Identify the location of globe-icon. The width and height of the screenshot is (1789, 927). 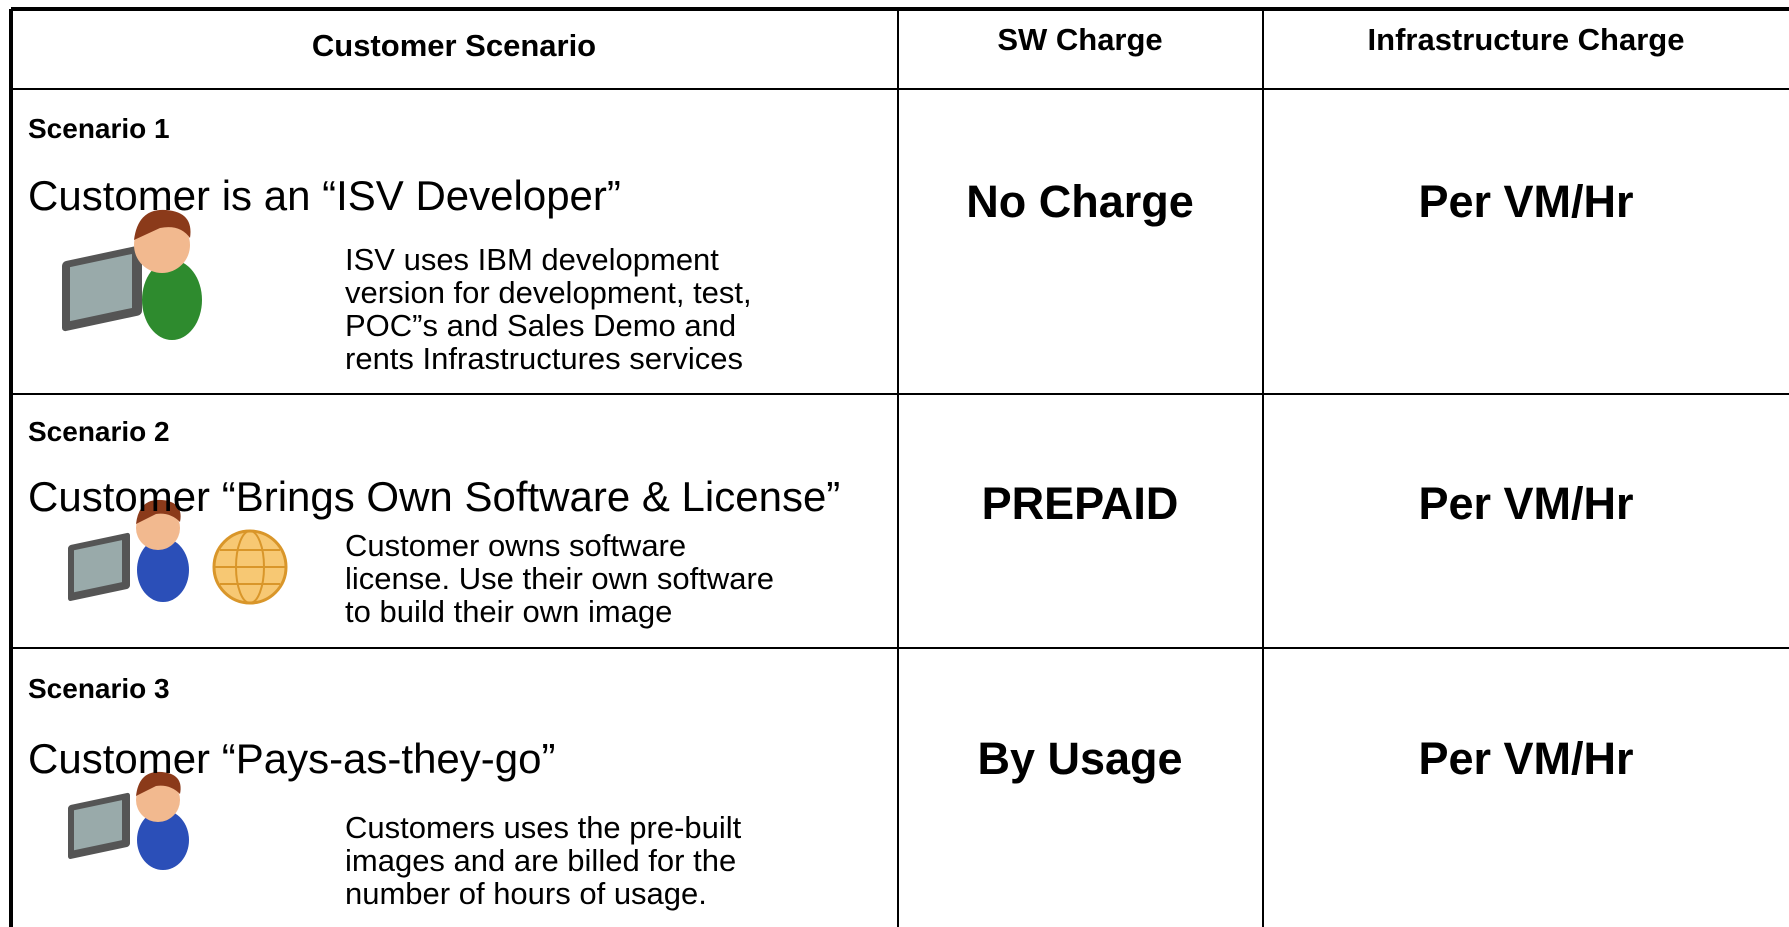
(250, 567).